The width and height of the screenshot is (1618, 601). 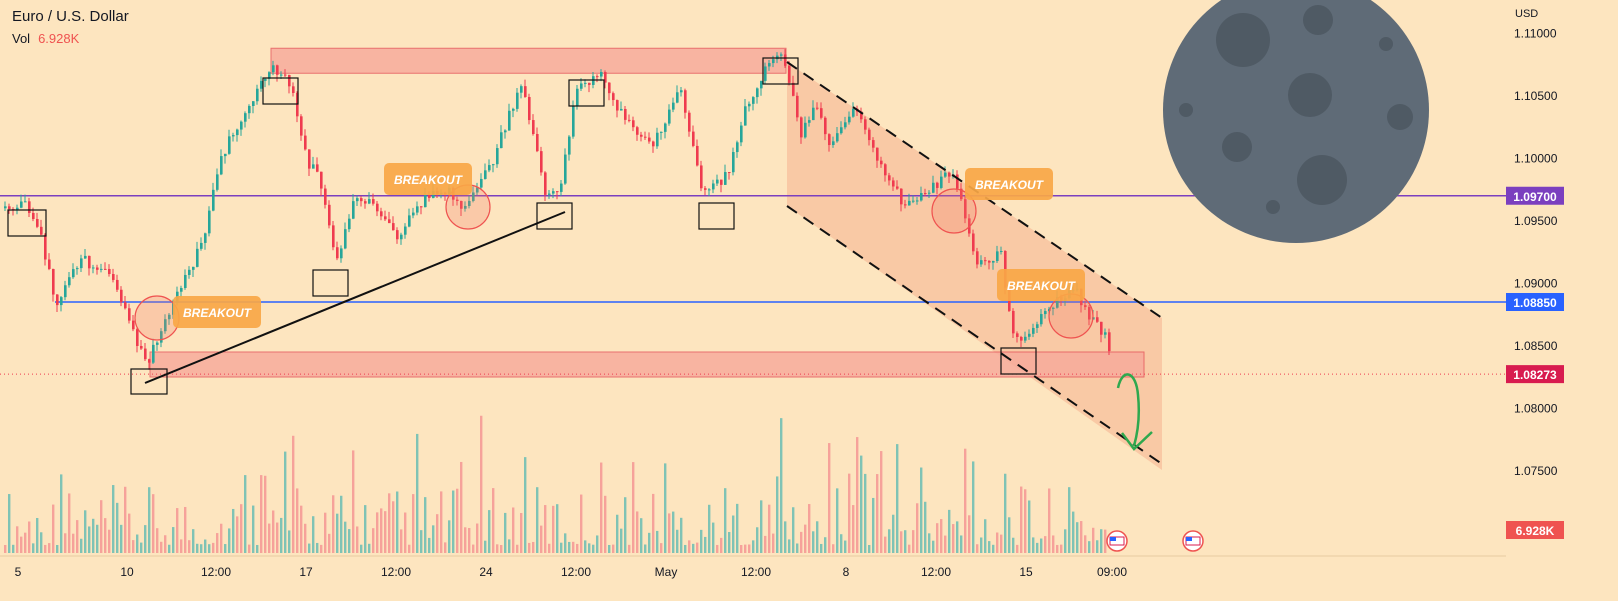 I want to click on channel-lower-line, so click(x=974, y=335).